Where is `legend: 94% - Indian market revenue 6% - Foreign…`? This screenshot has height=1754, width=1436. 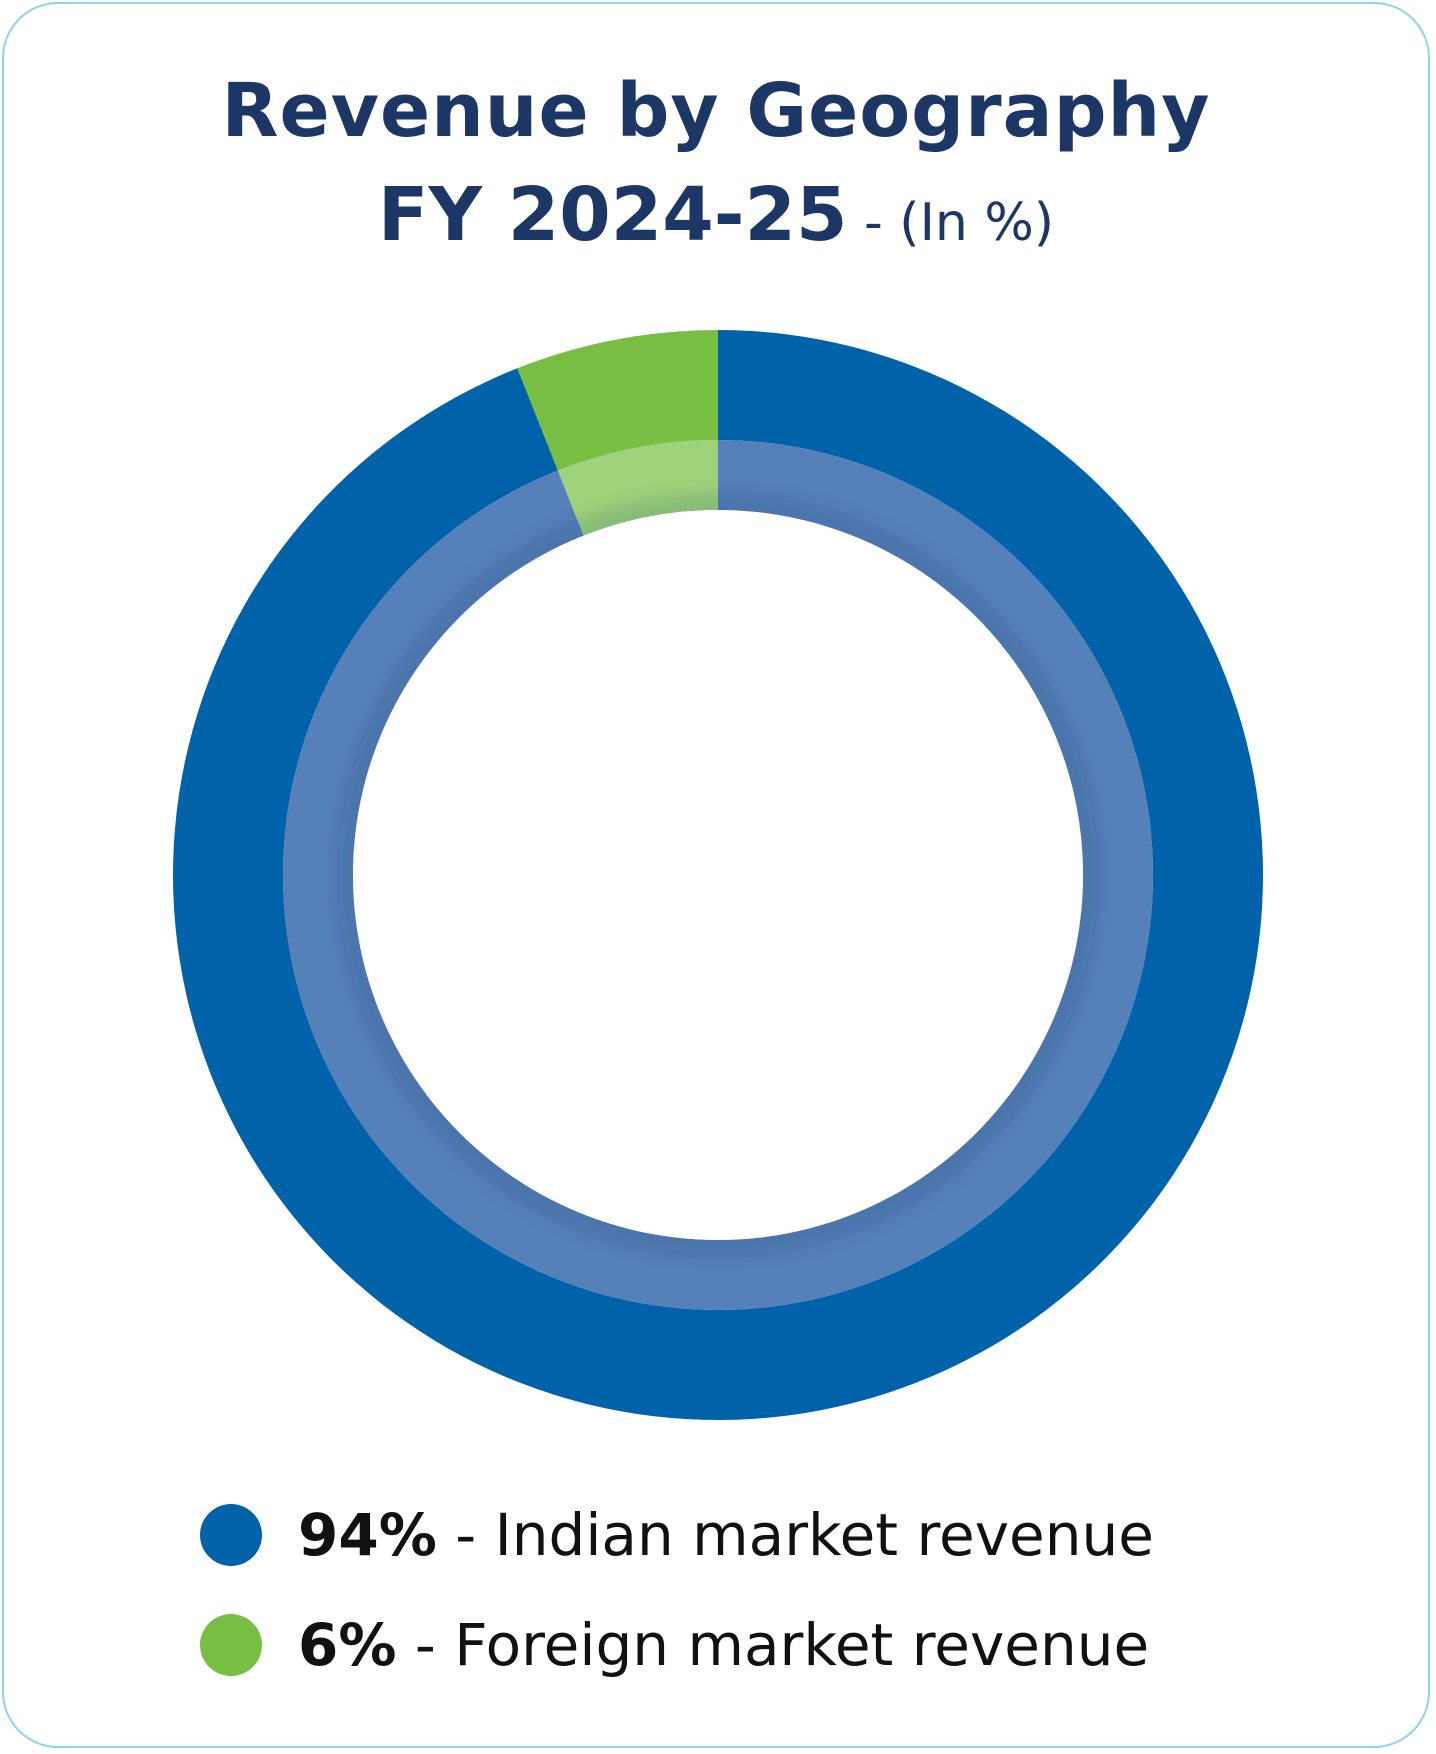
legend: 94% - Indian market revenue 6% - Foreign… is located at coordinates (677, 1610).